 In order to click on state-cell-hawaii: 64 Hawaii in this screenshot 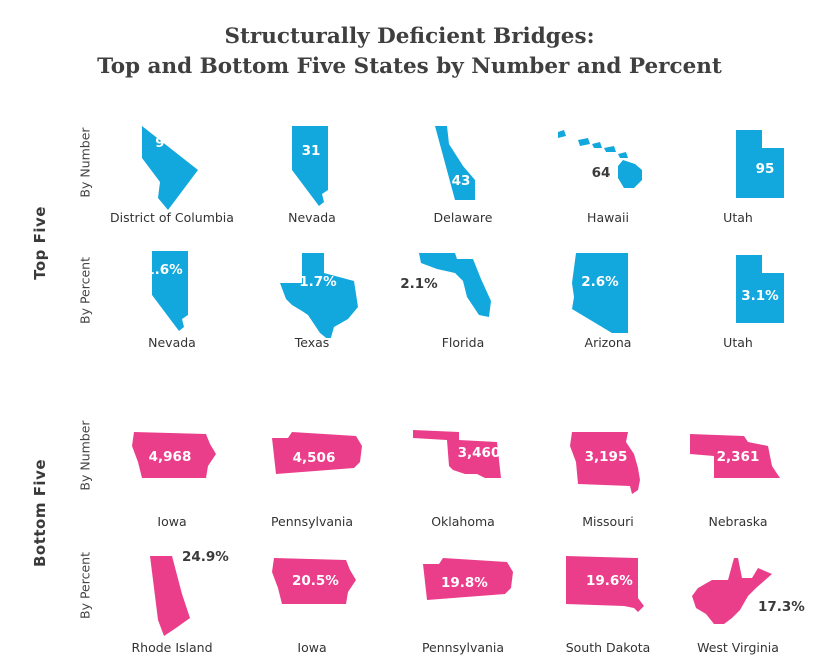, I will do `click(608, 173)`.